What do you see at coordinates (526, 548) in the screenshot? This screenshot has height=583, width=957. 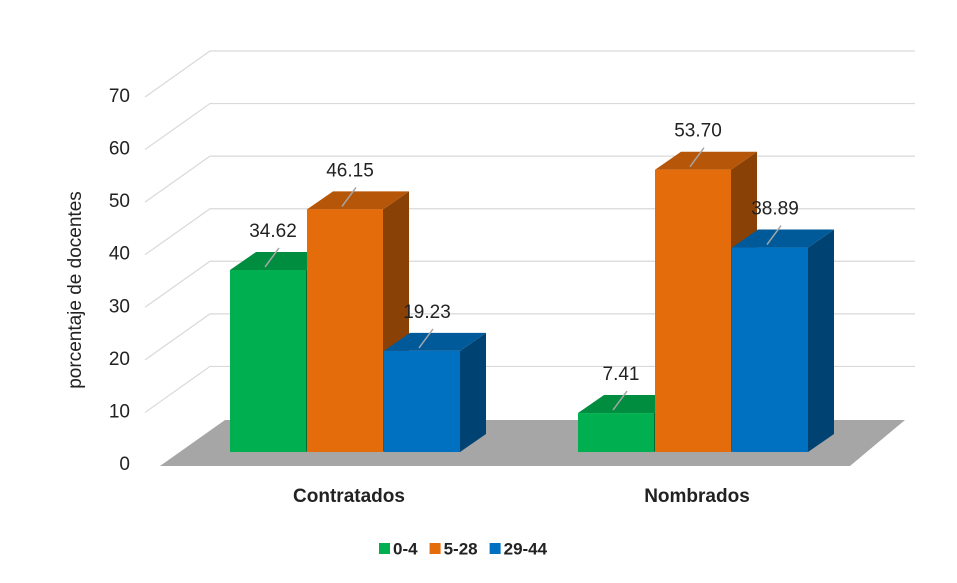 I see `legend-label: 29-44` at bounding box center [526, 548].